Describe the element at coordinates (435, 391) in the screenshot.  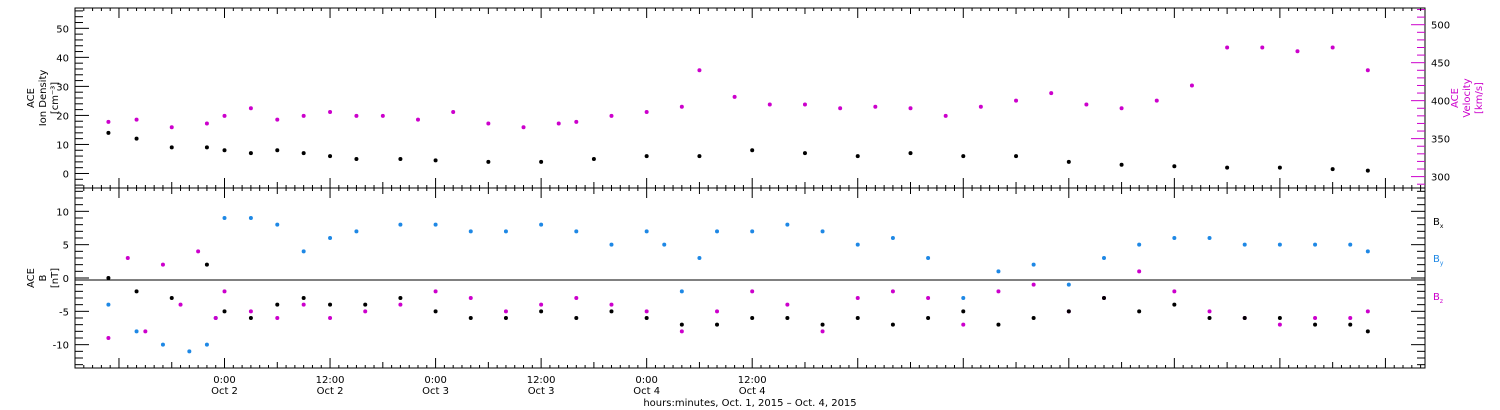
I see `x-tick-label-date: Oct 3` at that location.